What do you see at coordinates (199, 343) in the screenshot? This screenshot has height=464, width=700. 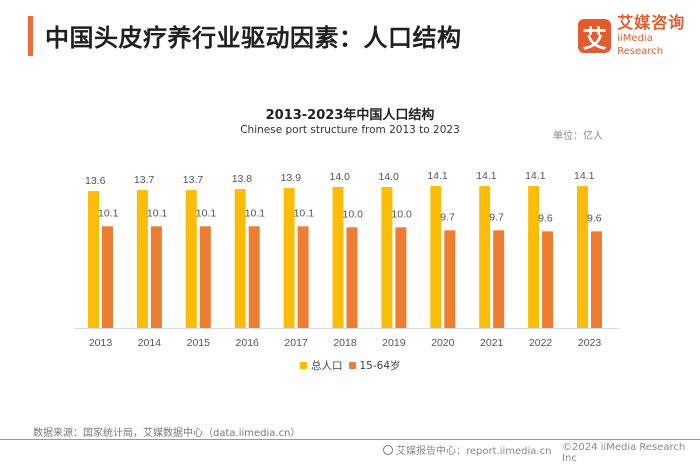 I see `x-tick-label-2015: 2015` at bounding box center [199, 343].